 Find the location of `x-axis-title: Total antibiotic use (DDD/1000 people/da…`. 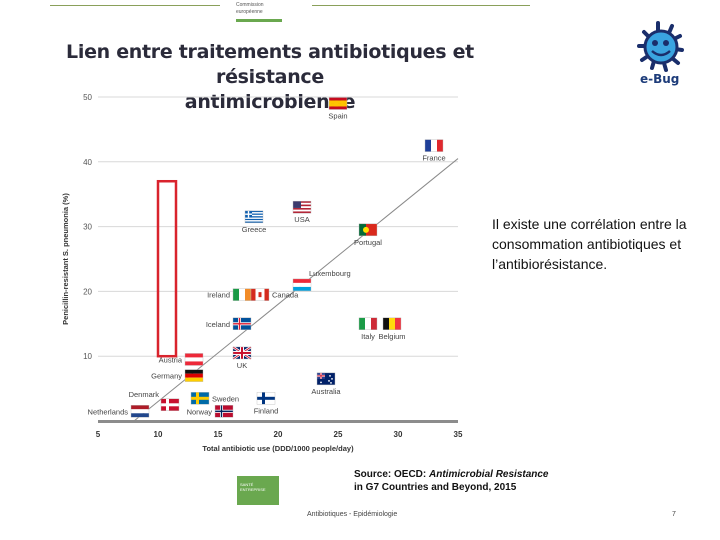

x-axis-title: Total antibiotic use (DDD/1000 people/da… is located at coordinates (278, 448).